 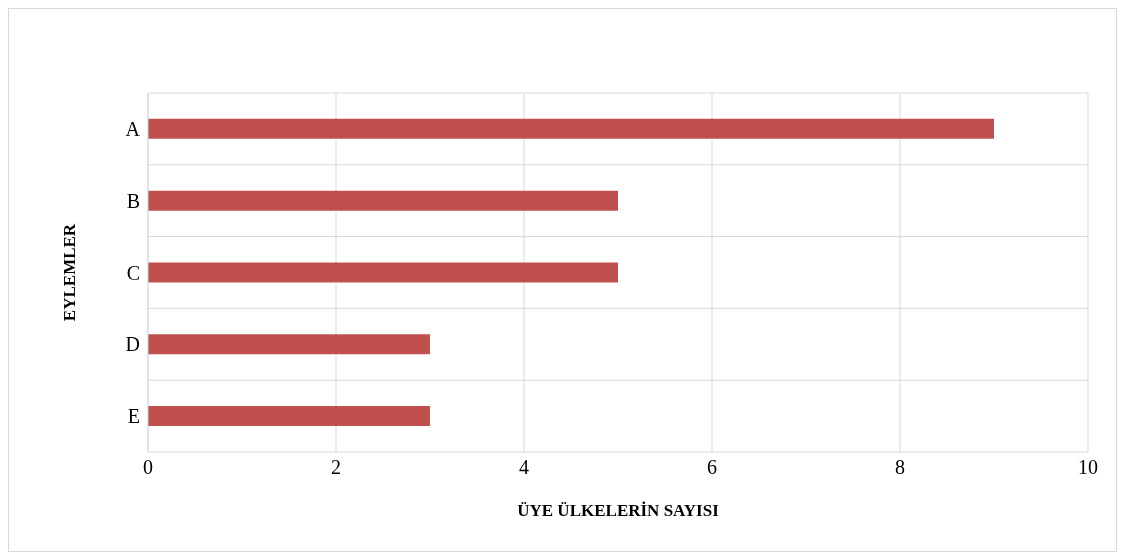 I want to click on y-tick-label: C, so click(x=133, y=272).